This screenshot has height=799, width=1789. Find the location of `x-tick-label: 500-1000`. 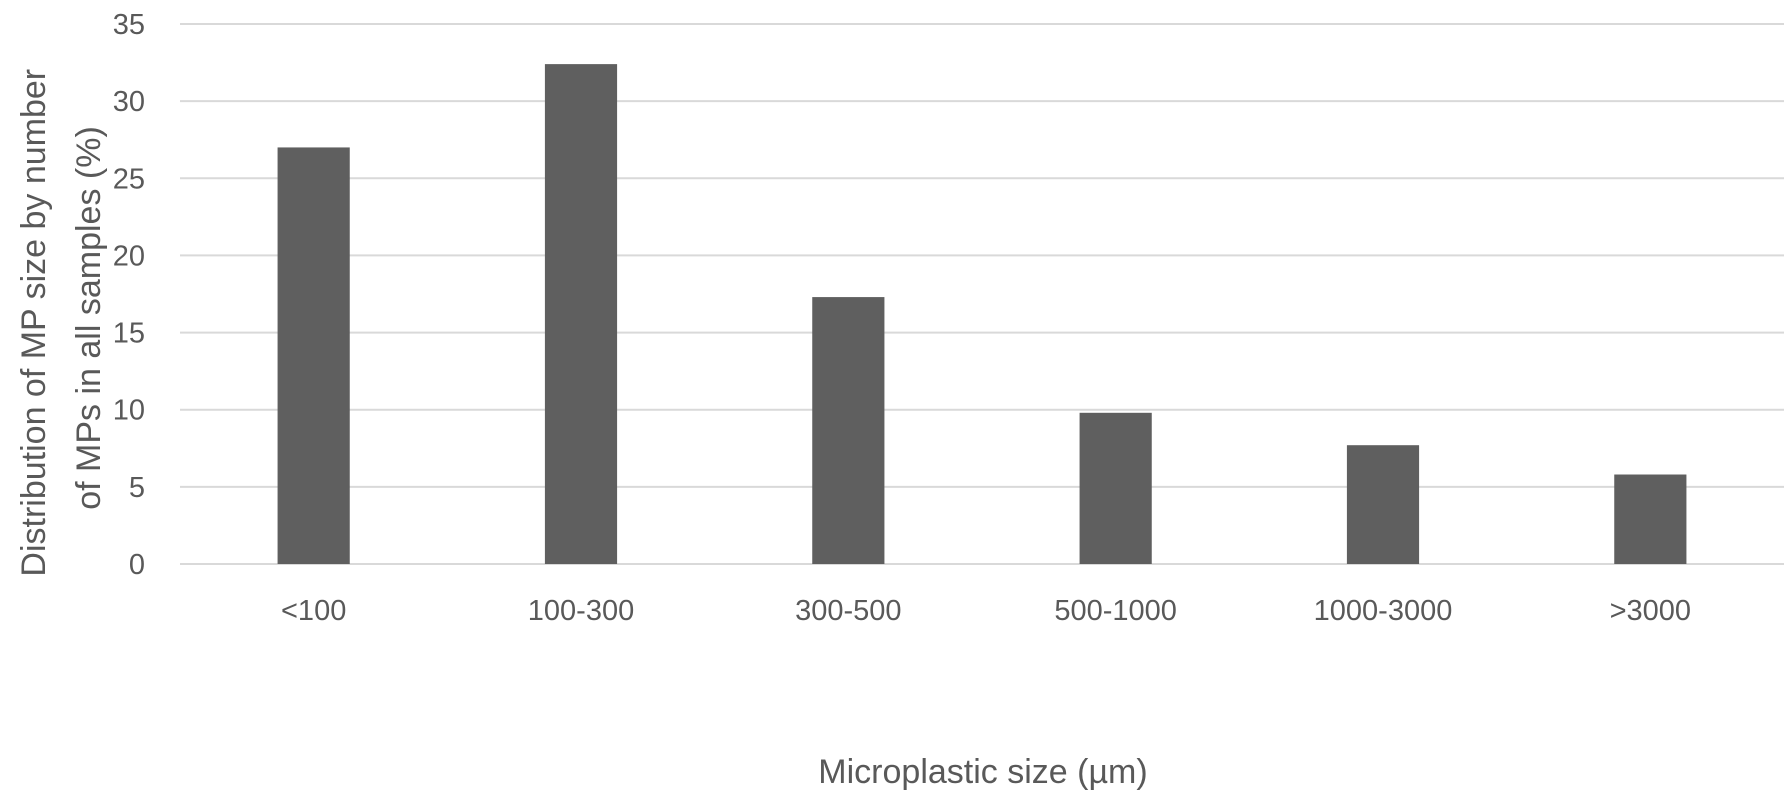

x-tick-label: 500-1000 is located at coordinates (1115, 611).